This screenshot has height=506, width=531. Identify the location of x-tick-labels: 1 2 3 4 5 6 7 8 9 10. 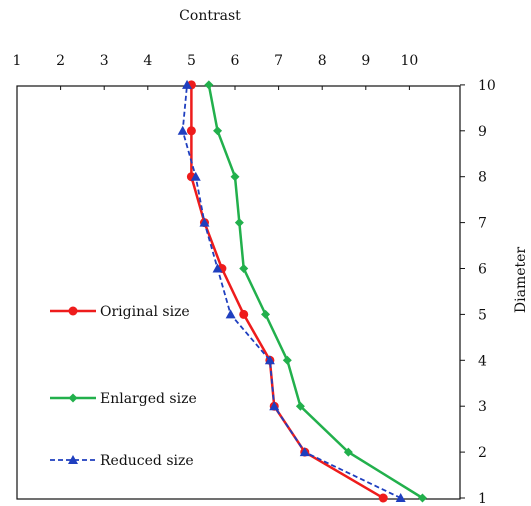
(215, 71).